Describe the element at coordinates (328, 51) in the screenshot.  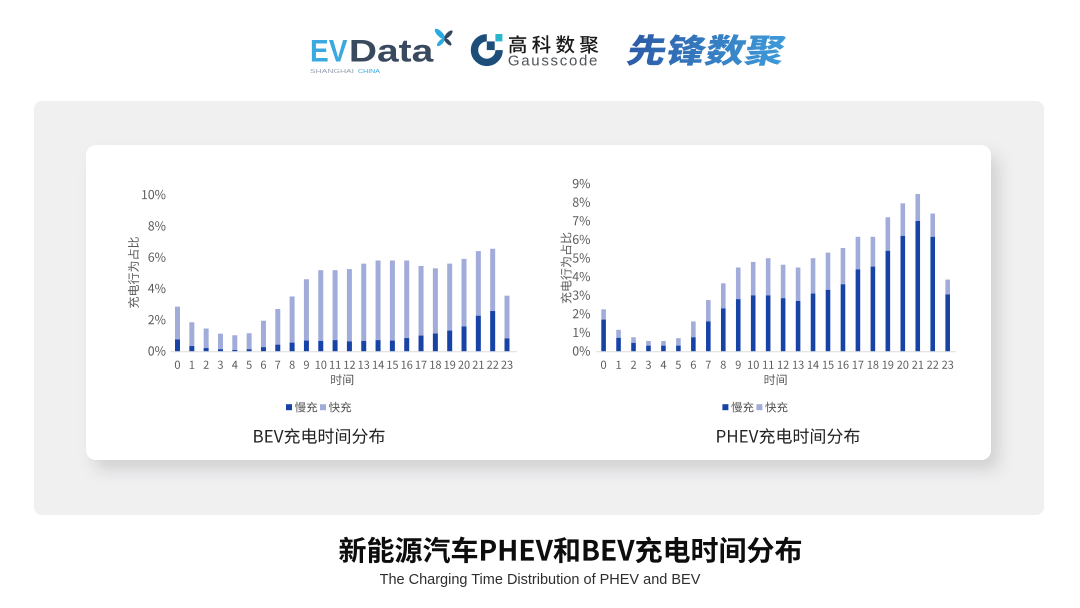
I see `svg-text: EV` at that location.